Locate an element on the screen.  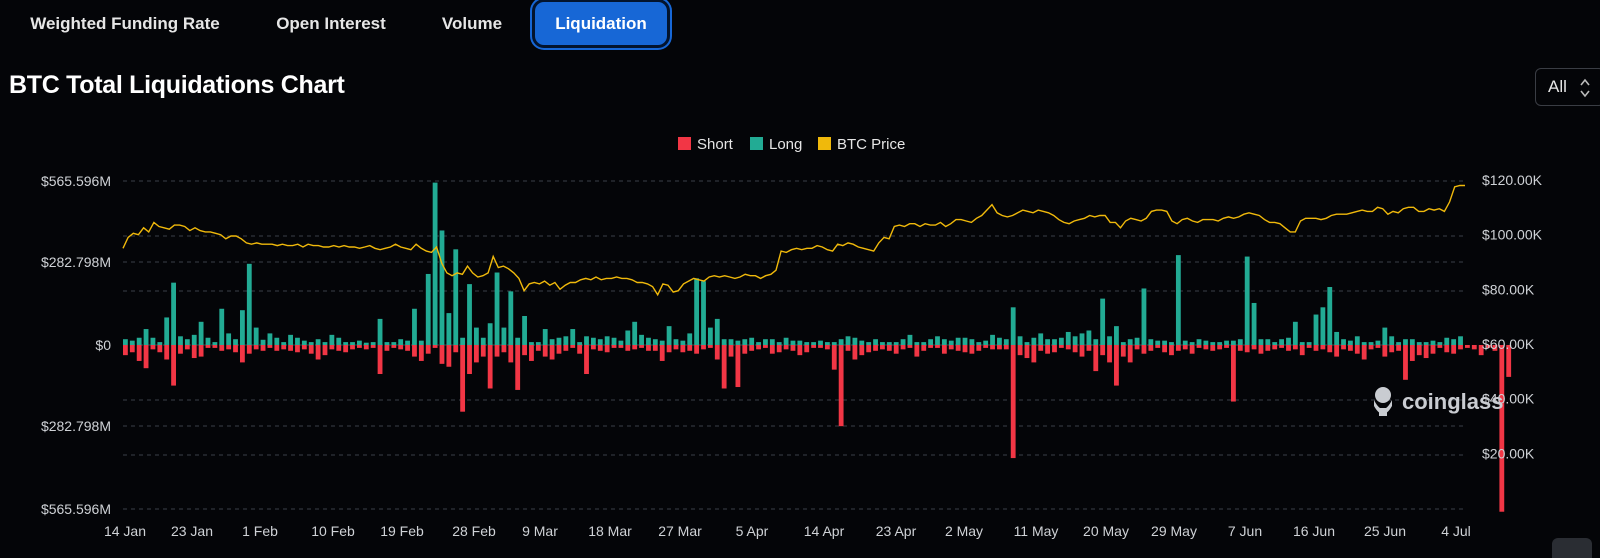
legend-item-long: Long is located at coordinates (776, 144).